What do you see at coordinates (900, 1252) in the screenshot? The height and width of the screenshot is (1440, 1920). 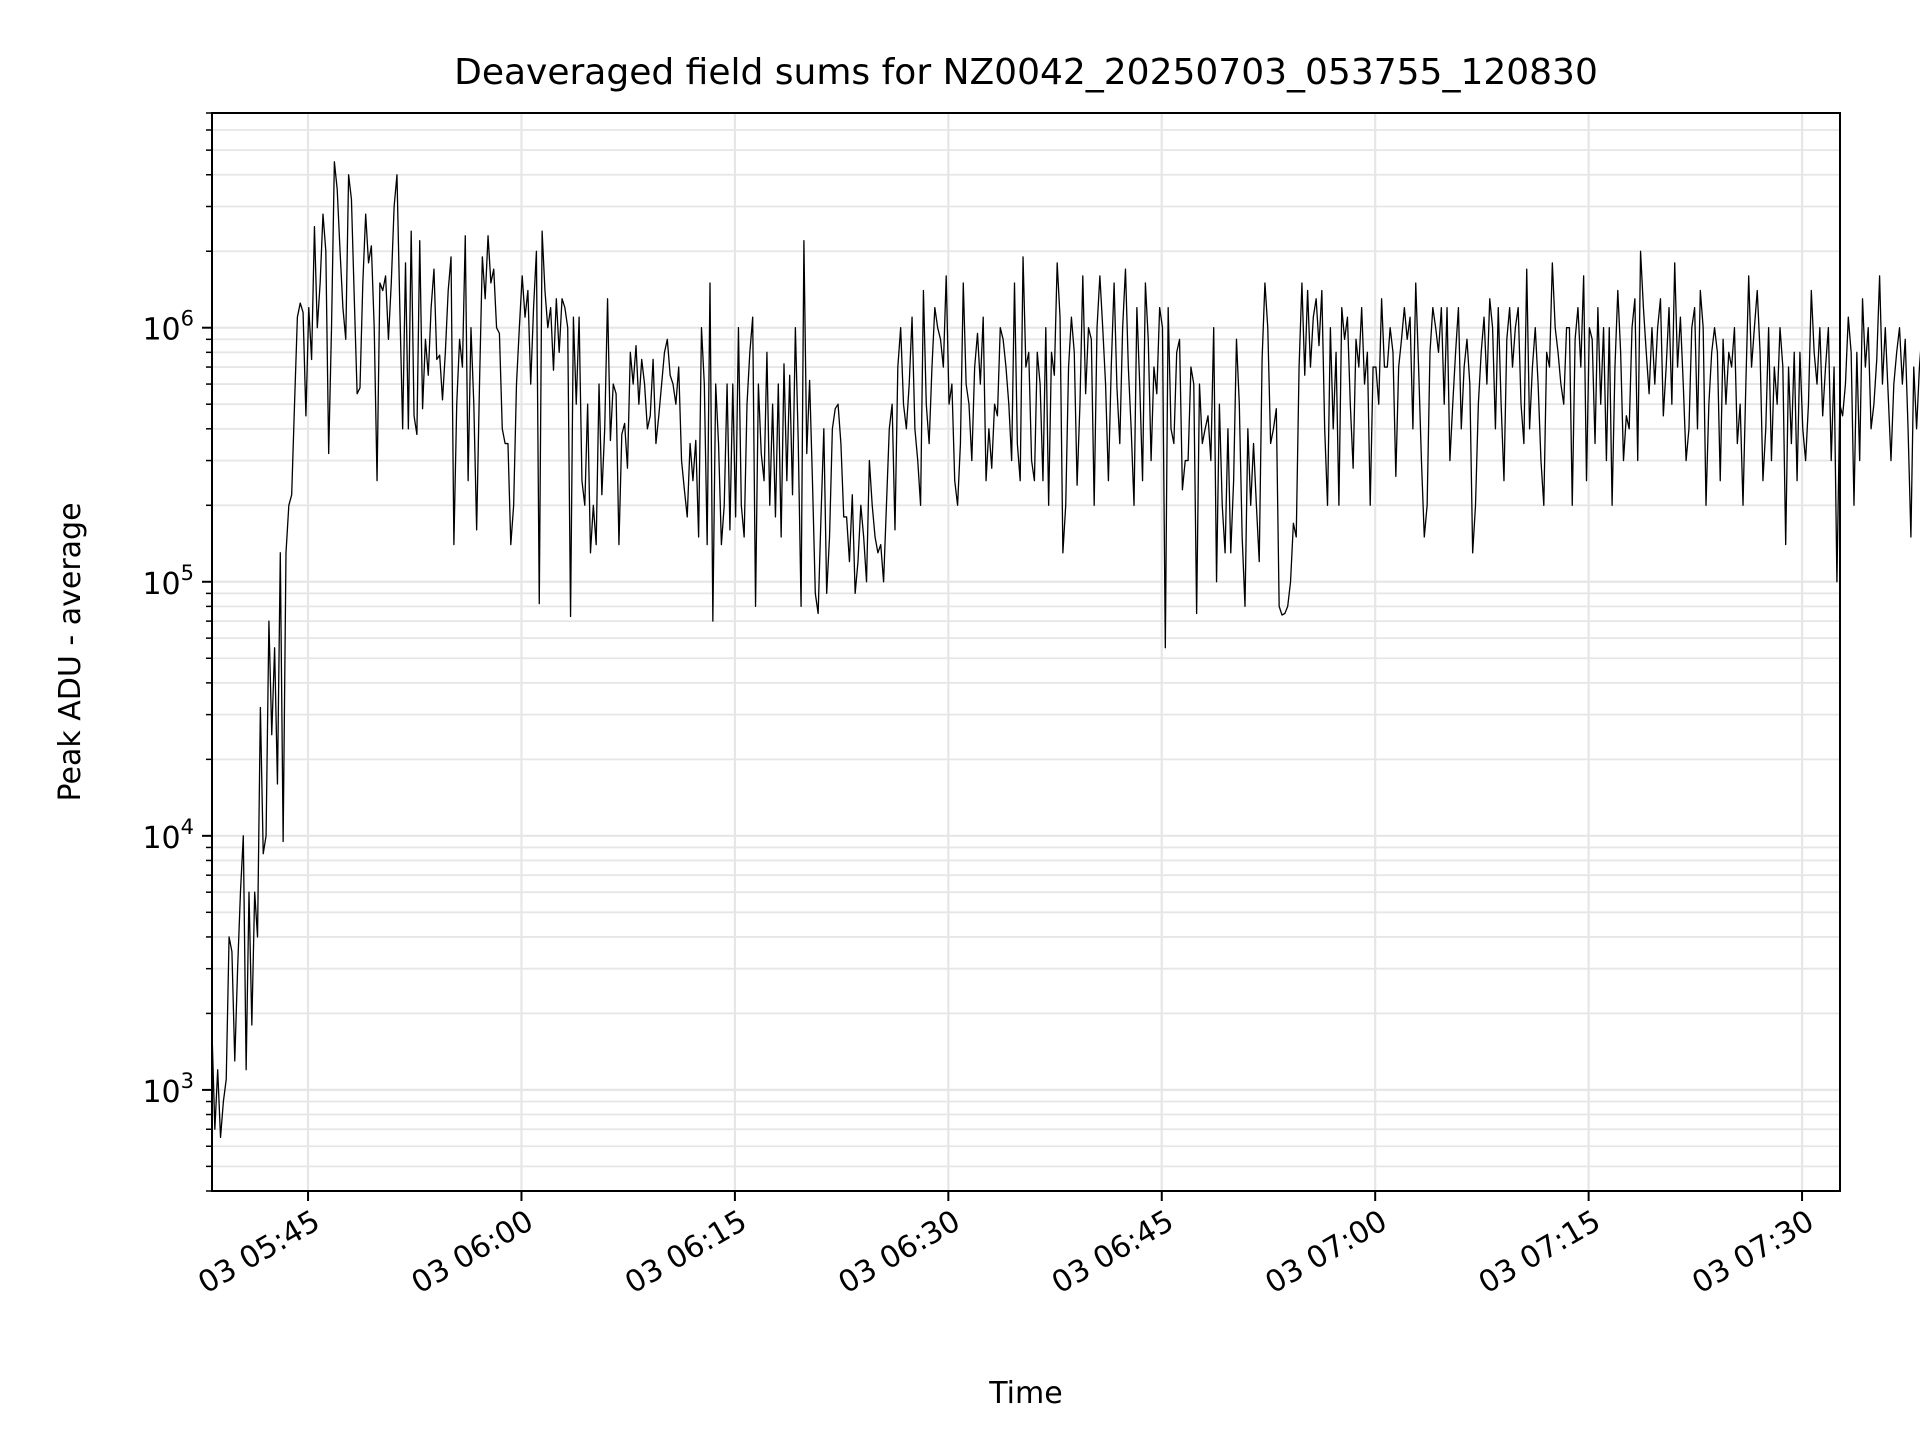 I see `x-tick-label: 03 06:30` at bounding box center [900, 1252].